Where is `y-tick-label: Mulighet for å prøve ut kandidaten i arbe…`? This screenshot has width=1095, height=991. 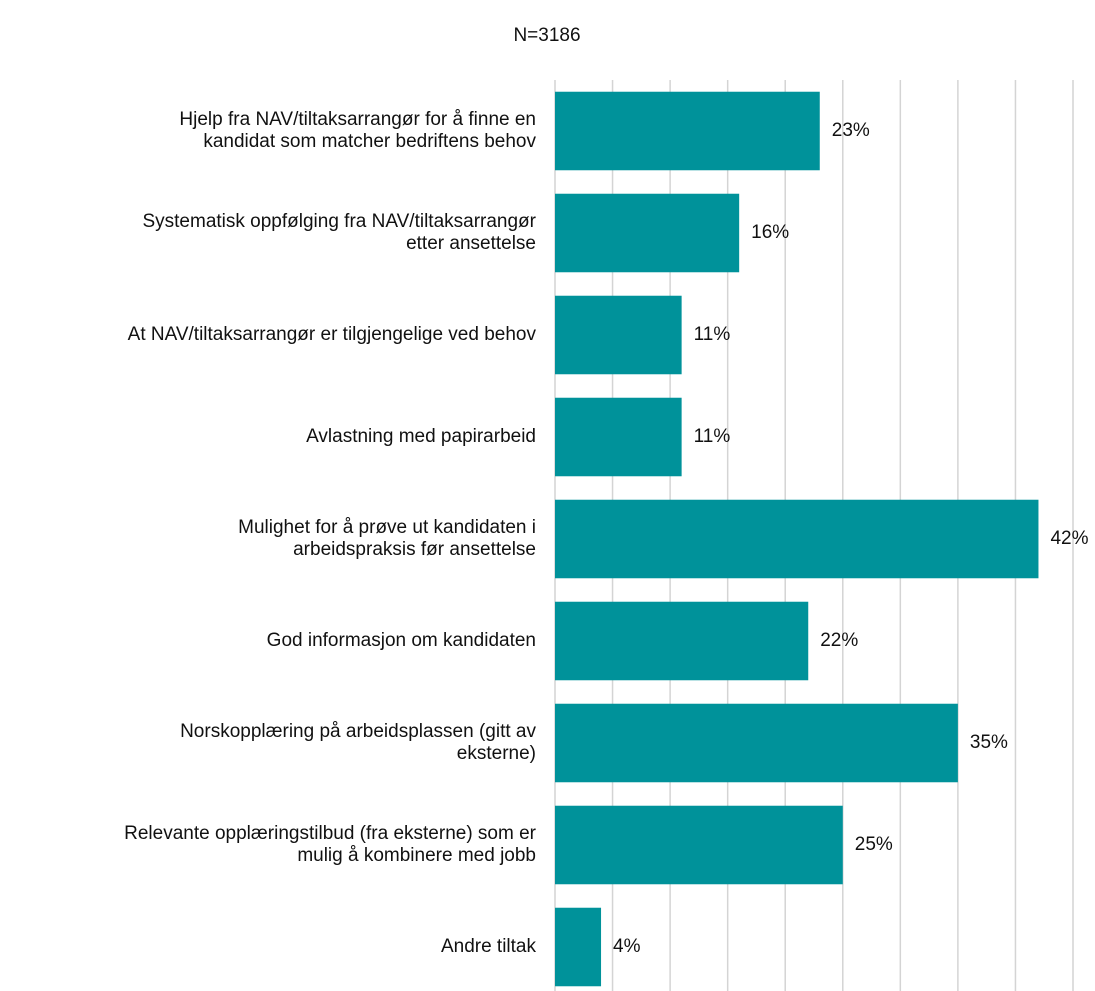
y-tick-label: Mulighet for å prøve ut kandidaten i arbe… is located at coordinates (387, 538).